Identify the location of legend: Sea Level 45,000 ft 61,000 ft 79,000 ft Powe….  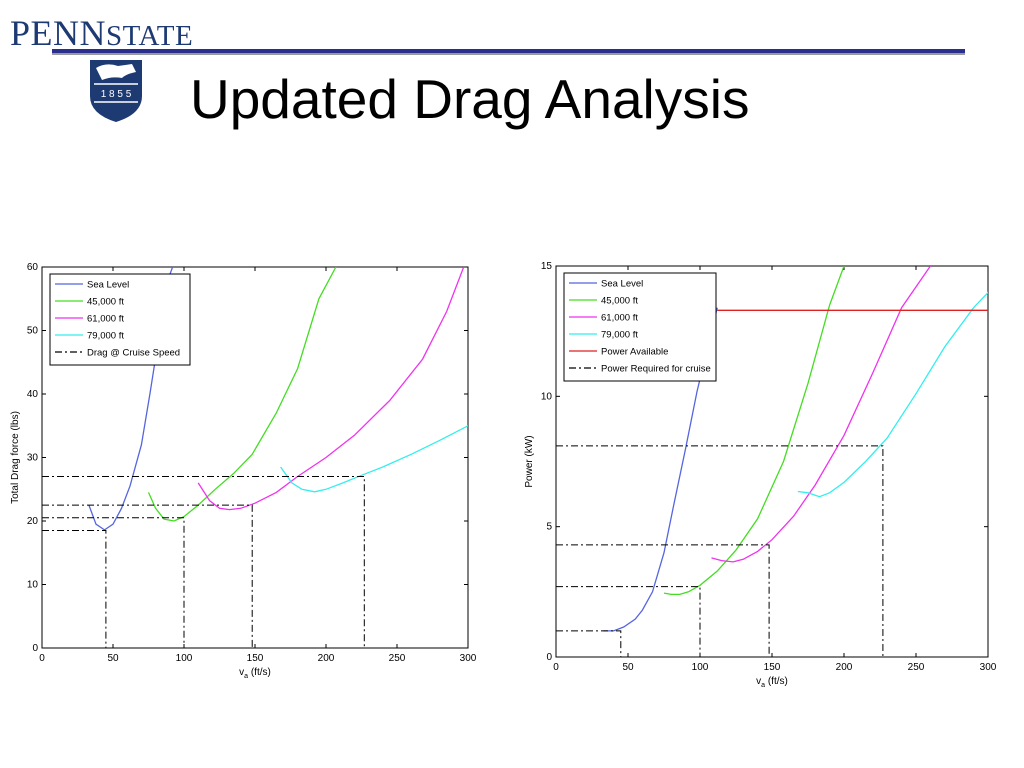
(640, 327).